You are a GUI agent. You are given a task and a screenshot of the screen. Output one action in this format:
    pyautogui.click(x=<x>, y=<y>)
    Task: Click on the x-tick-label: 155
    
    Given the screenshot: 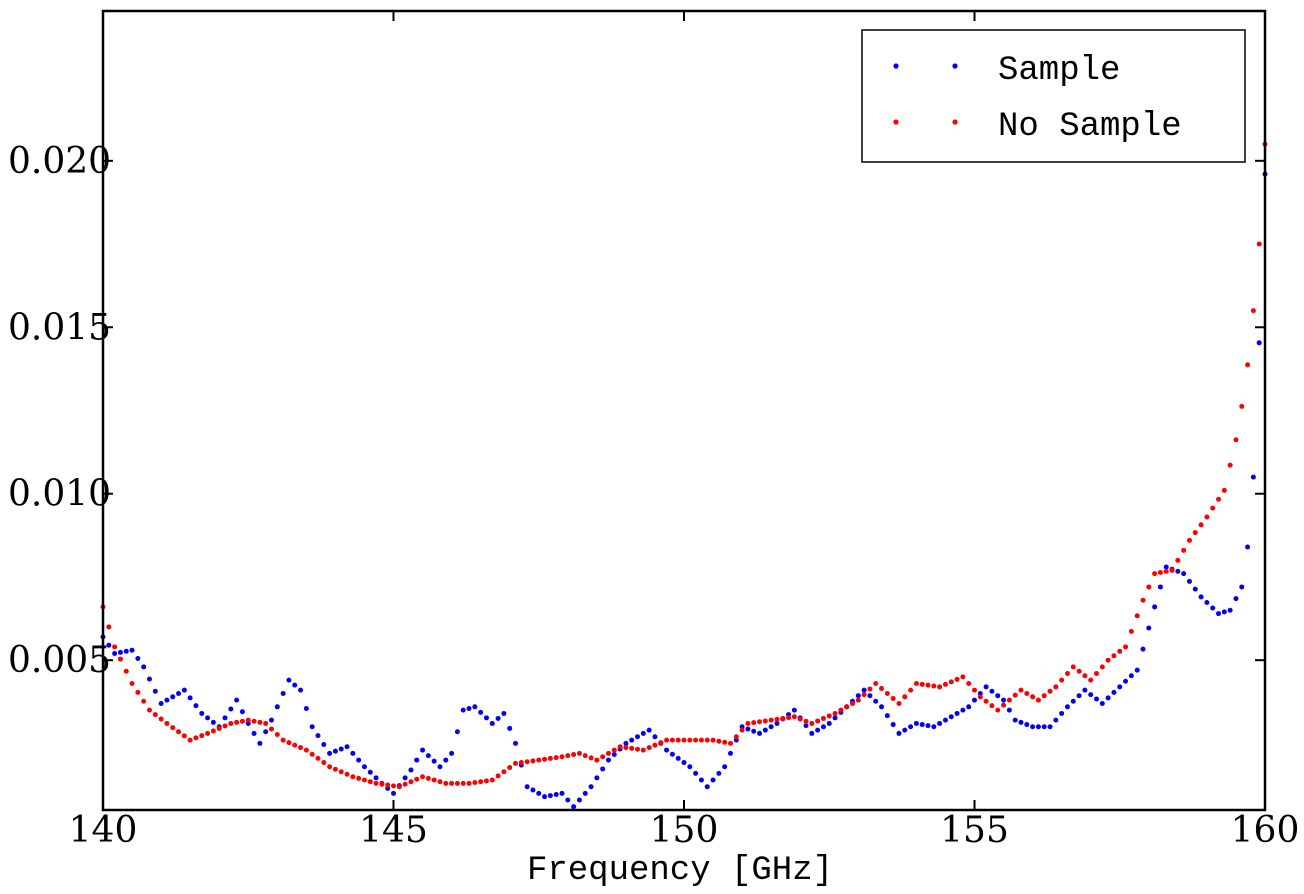 What is the action you would take?
    pyautogui.click(x=974, y=830)
    